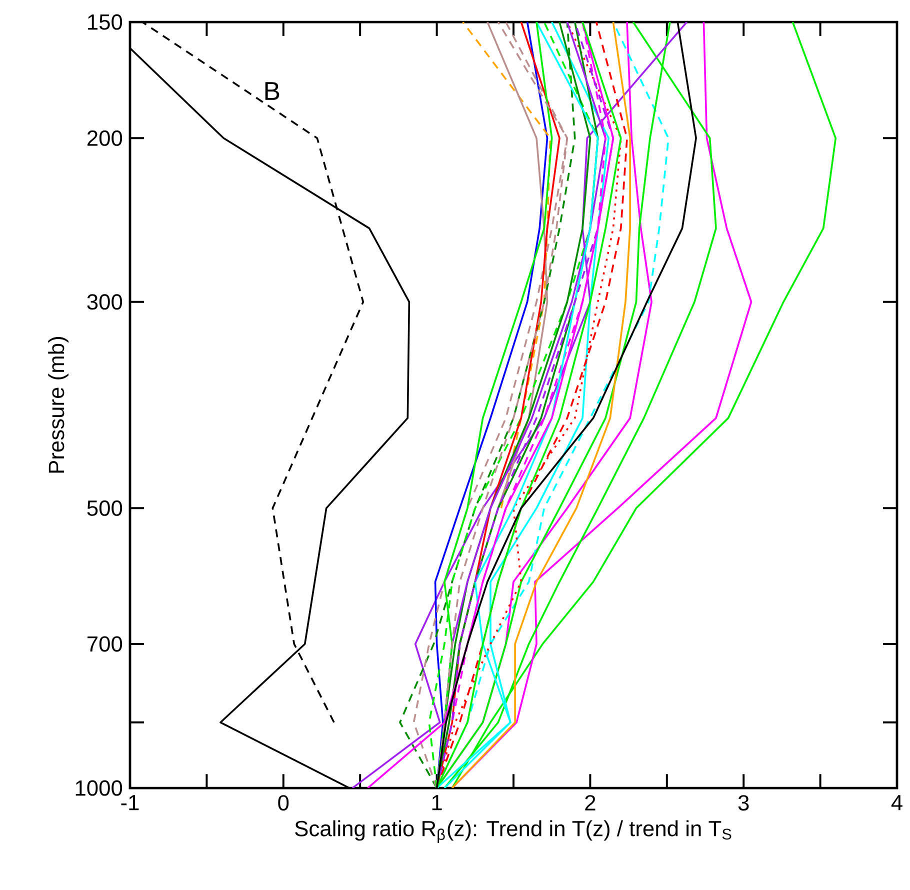 The image size is (910, 890). Describe the element at coordinates (896, 802) in the screenshot. I see `x-tick-label: 4` at that location.